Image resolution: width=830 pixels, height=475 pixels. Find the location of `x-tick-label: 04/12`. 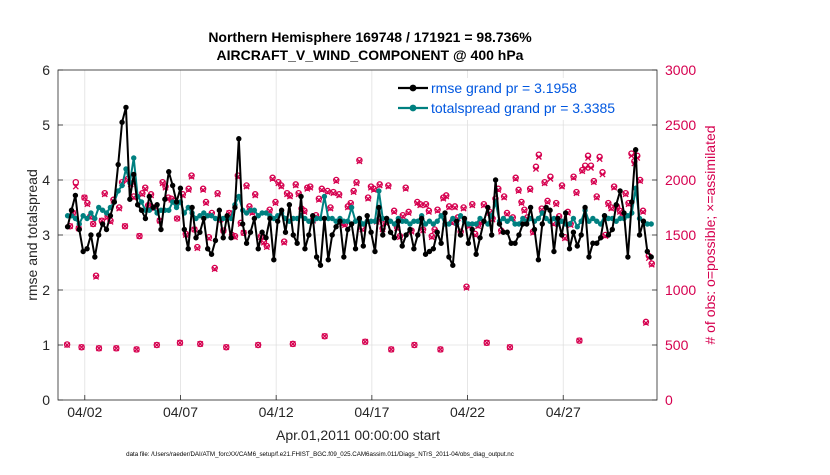

x-tick-label: 04/12 is located at coordinates (276, 412).